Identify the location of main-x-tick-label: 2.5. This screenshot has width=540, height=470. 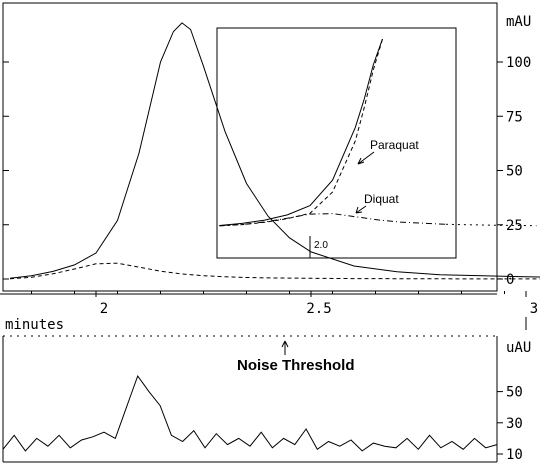
(318, 309).